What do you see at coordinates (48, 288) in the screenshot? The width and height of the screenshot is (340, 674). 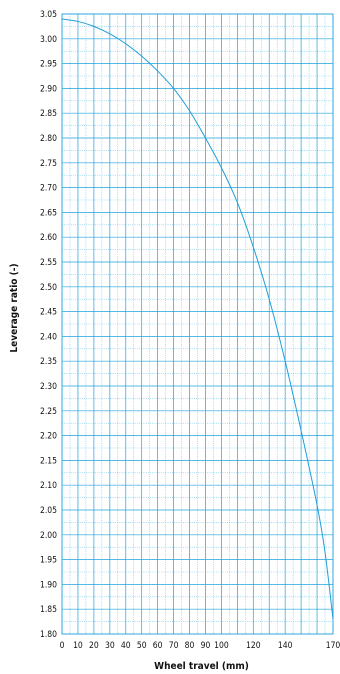 I see `y-tick-label: 2.50` at bounding box center [48, 288].